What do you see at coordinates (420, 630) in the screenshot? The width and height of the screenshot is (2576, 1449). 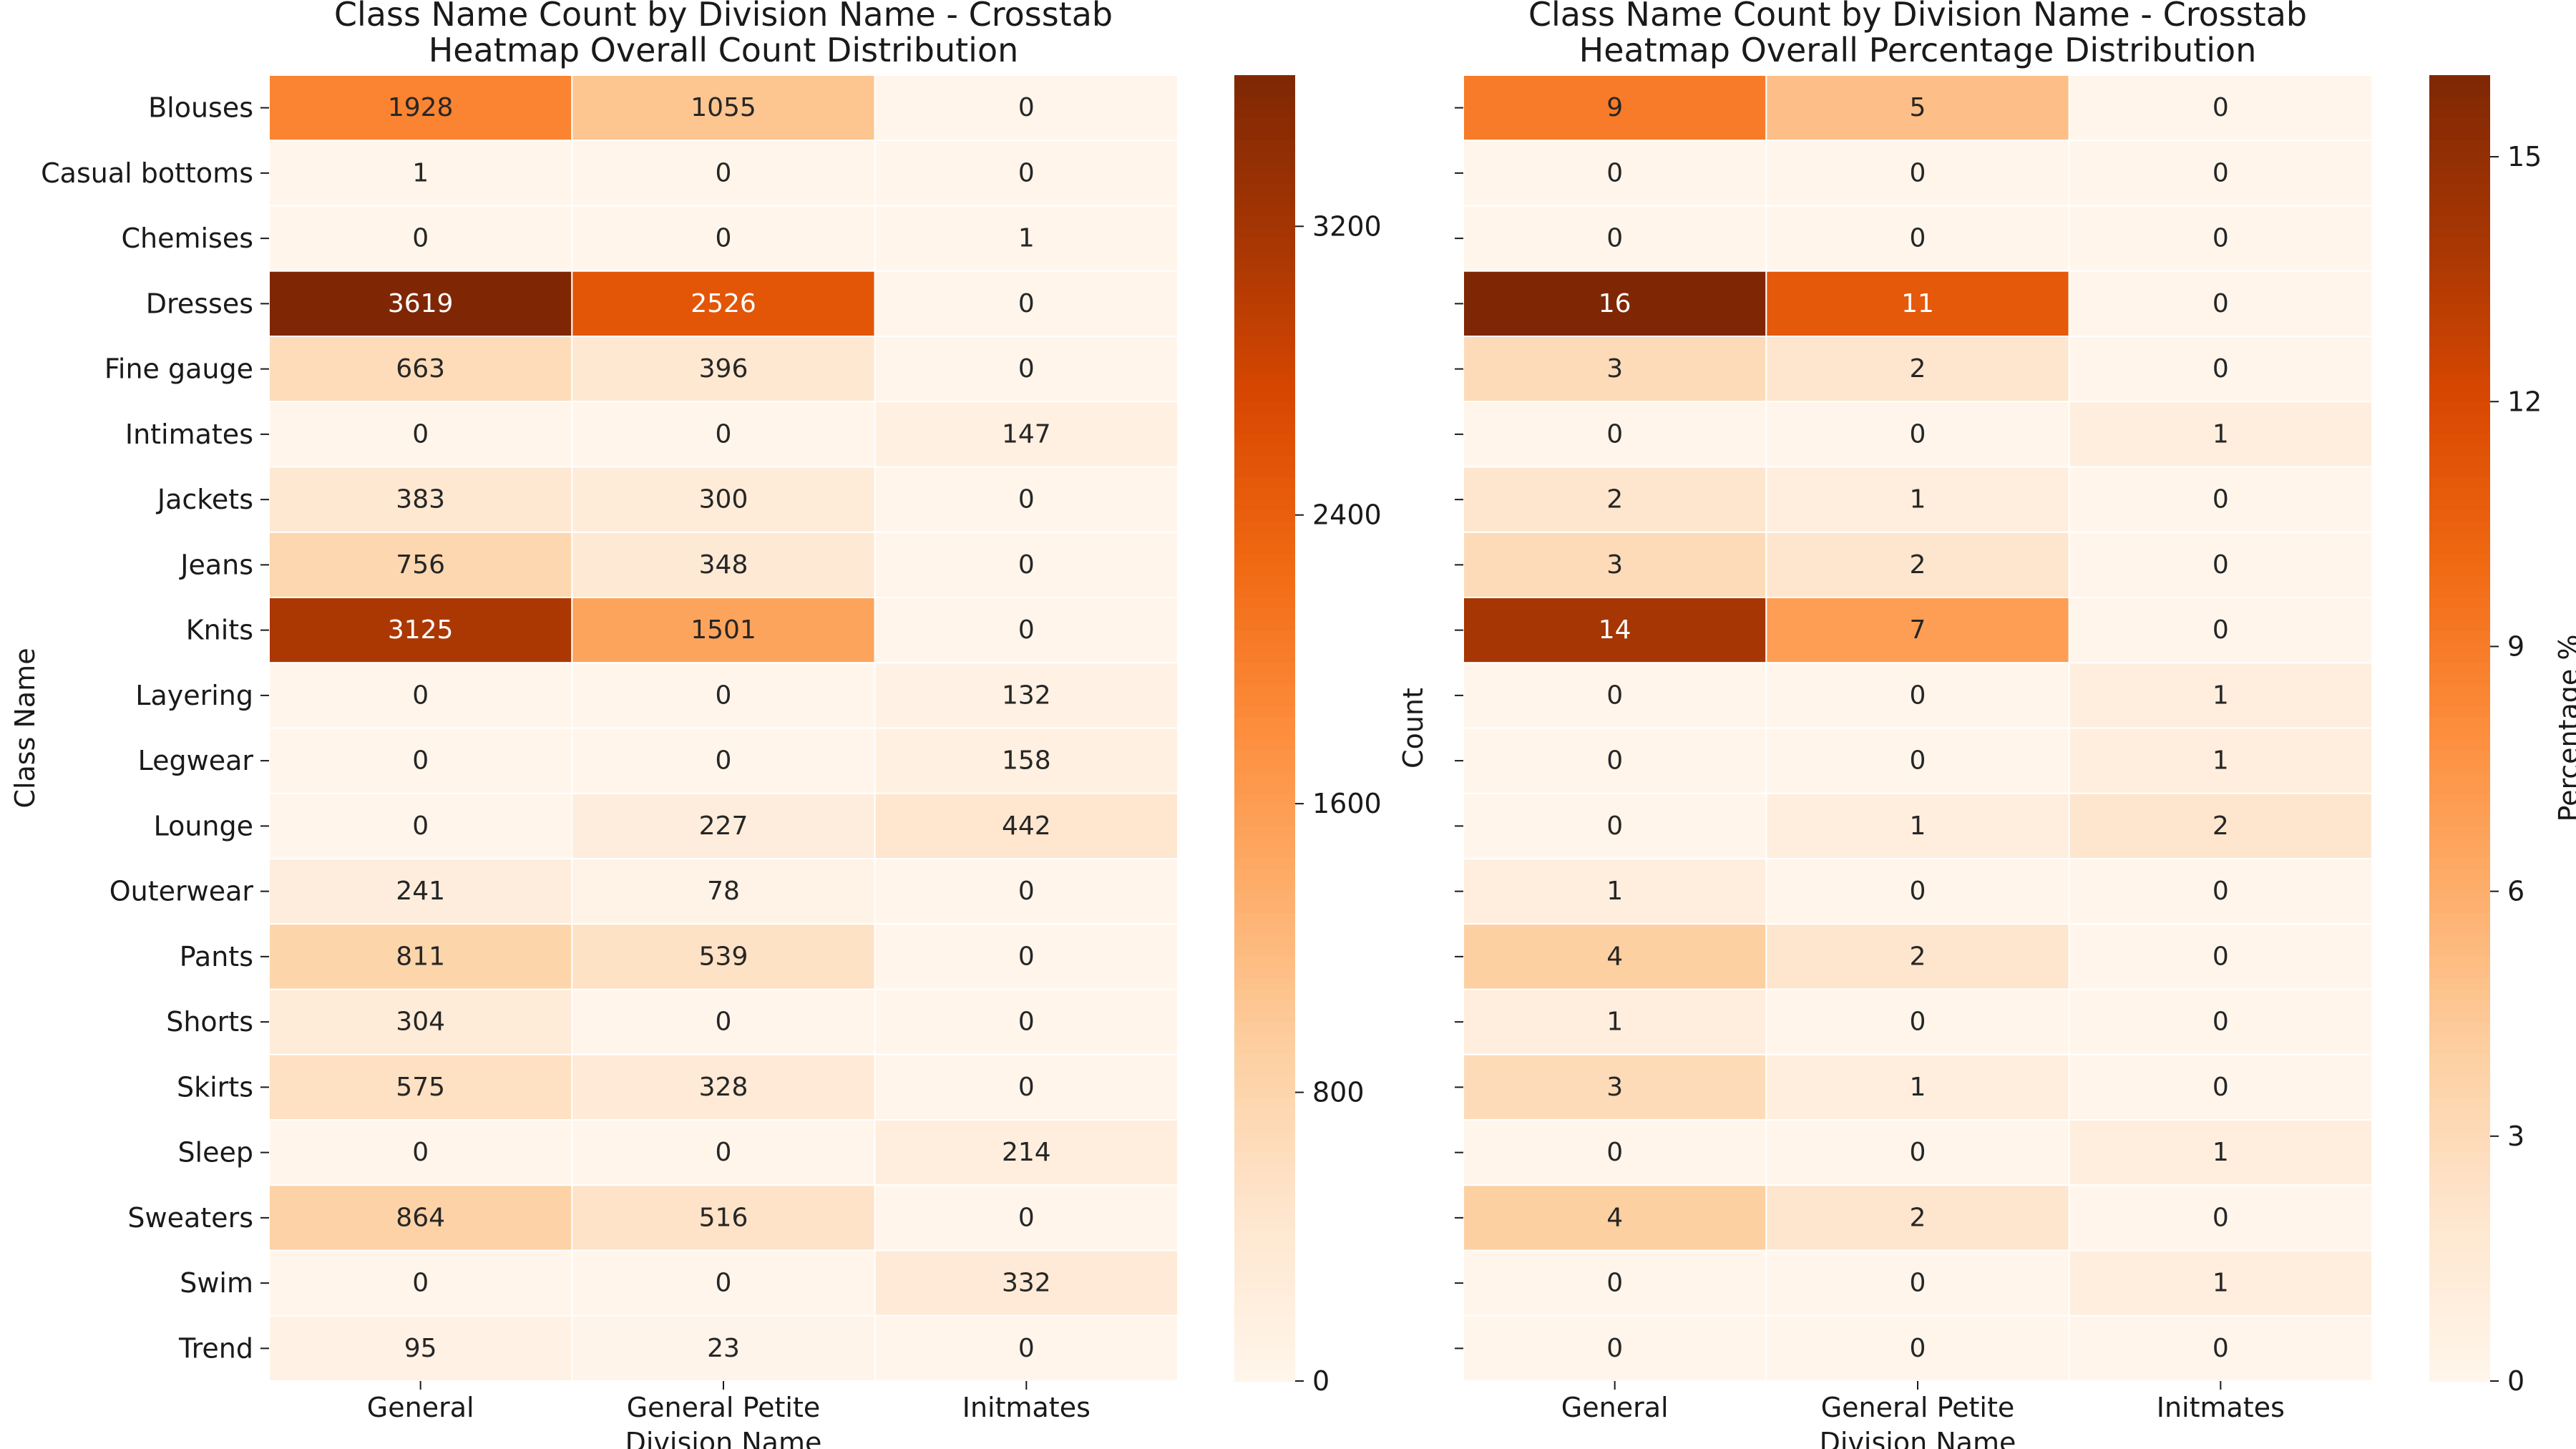 I see `heatmap-1-cell-knits-general` at bounding box center [420, 630].